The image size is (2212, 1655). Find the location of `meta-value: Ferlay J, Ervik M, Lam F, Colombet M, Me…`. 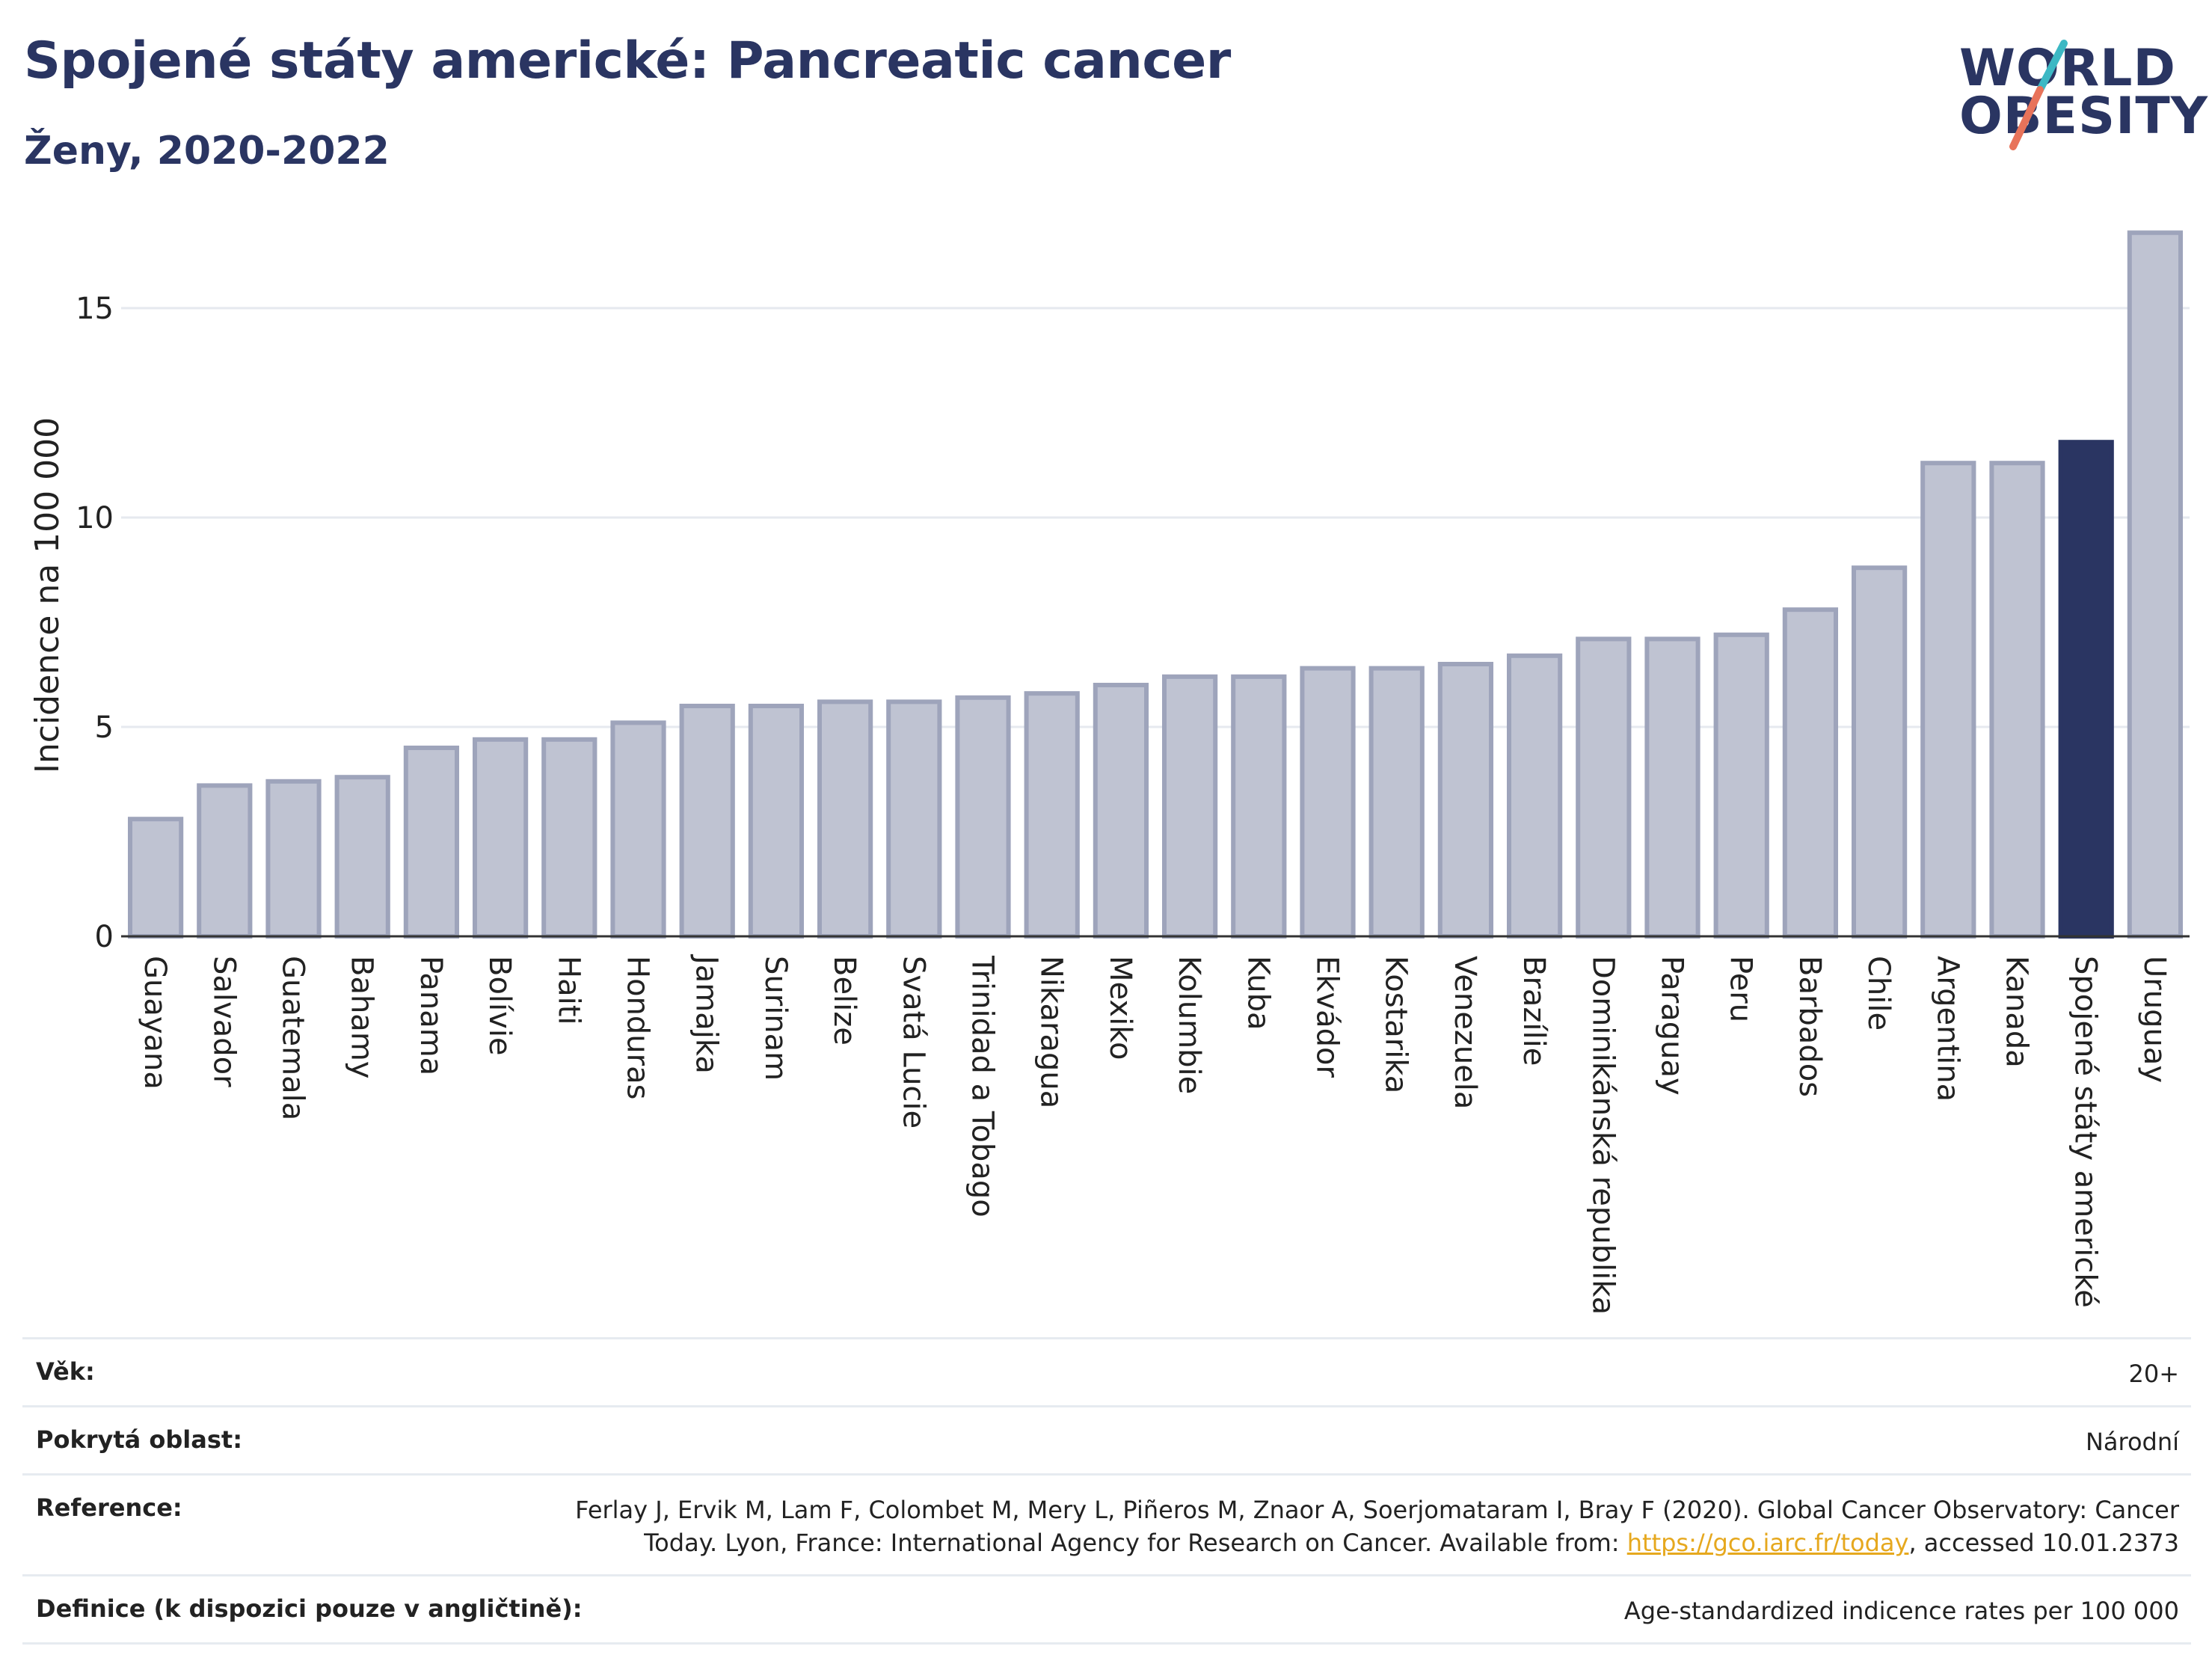

meta-value: Ferlay J, Ervik M, Lam F, Colombet M, Me… is located at coordinates (1364, 1526).